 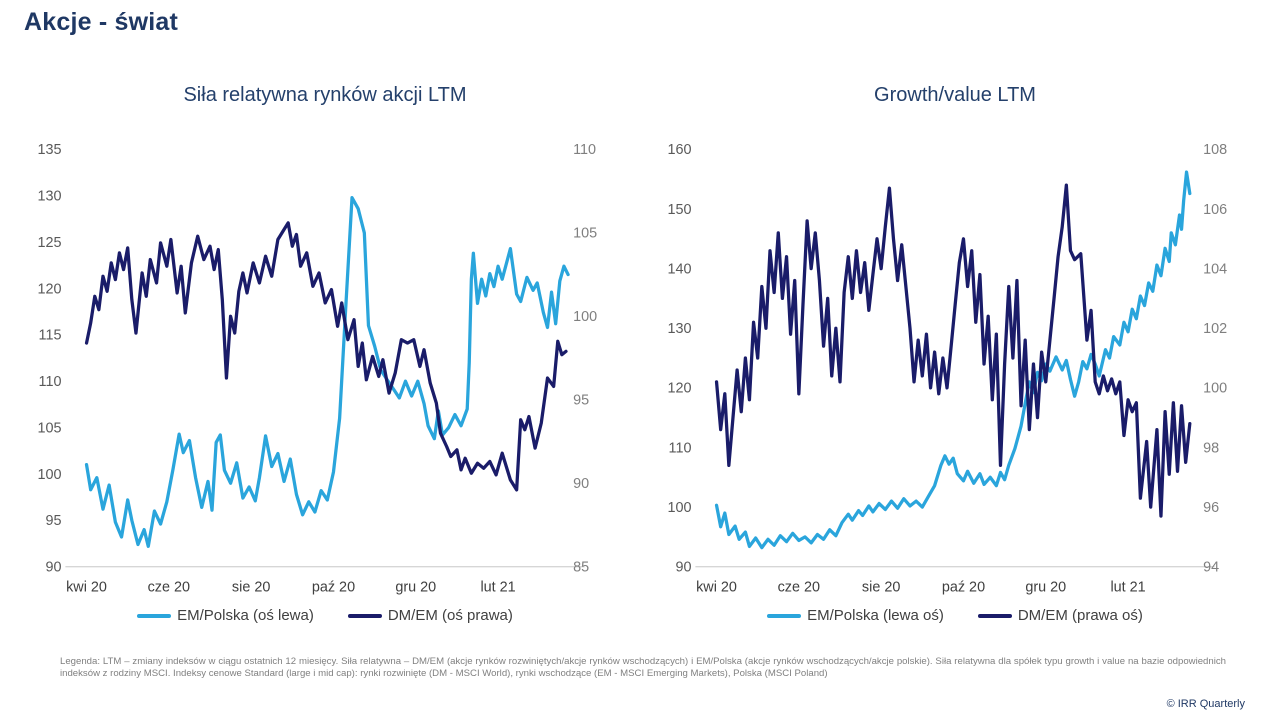 What do you see at coordinates (49, 243) in the screenshot?
I see `svg-text: 125` at bounding box center [49, 243].